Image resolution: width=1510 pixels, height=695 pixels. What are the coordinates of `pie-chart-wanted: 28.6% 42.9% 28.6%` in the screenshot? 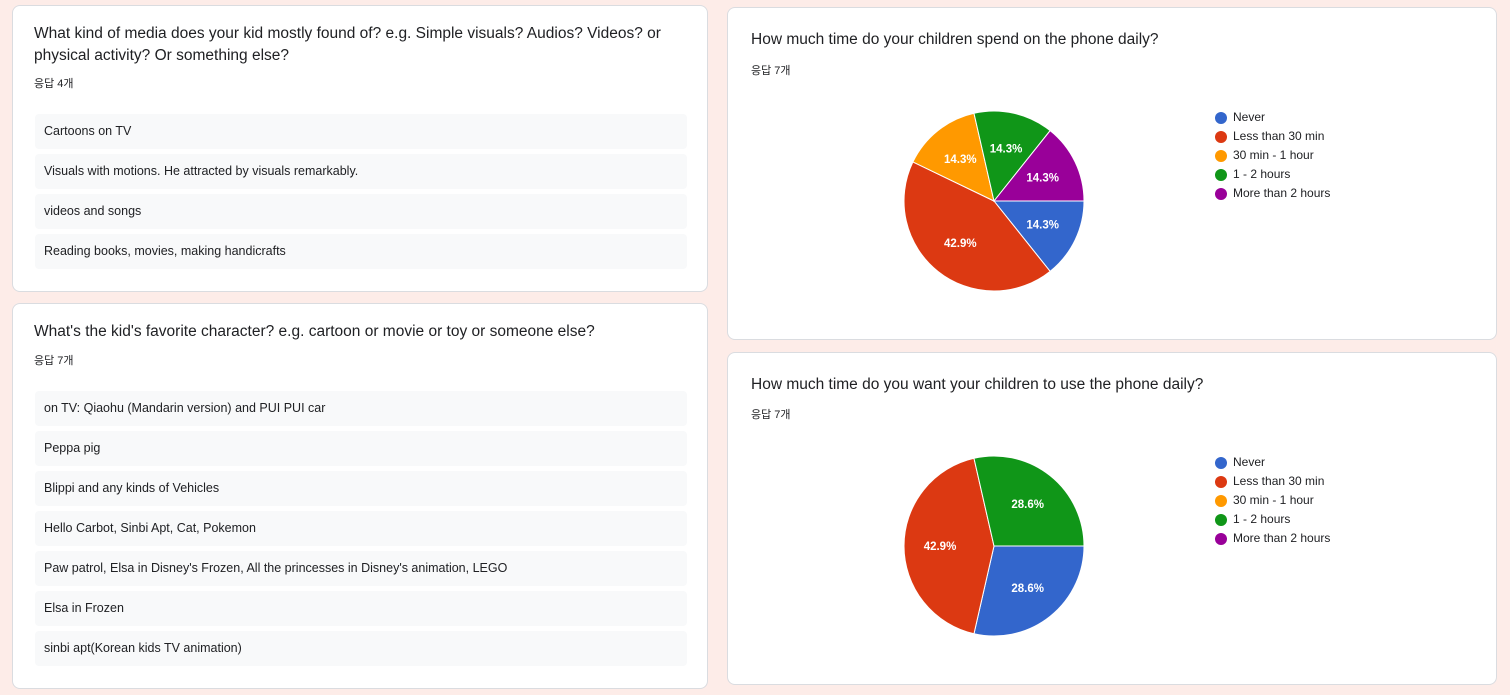 It's located at (994, 546).